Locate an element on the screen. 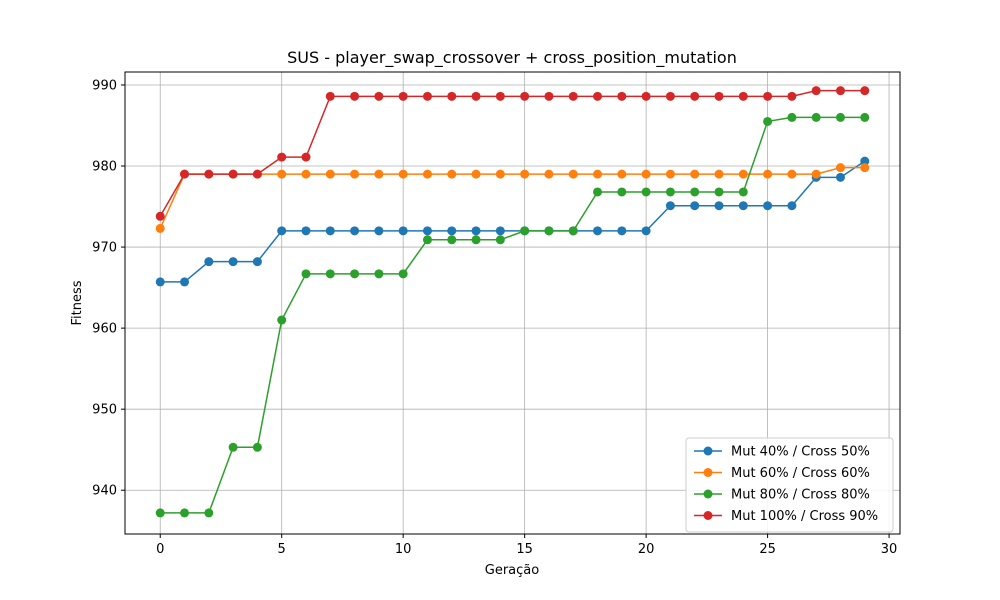  x-axis-label: Geração is located at coordinates (512, 570).